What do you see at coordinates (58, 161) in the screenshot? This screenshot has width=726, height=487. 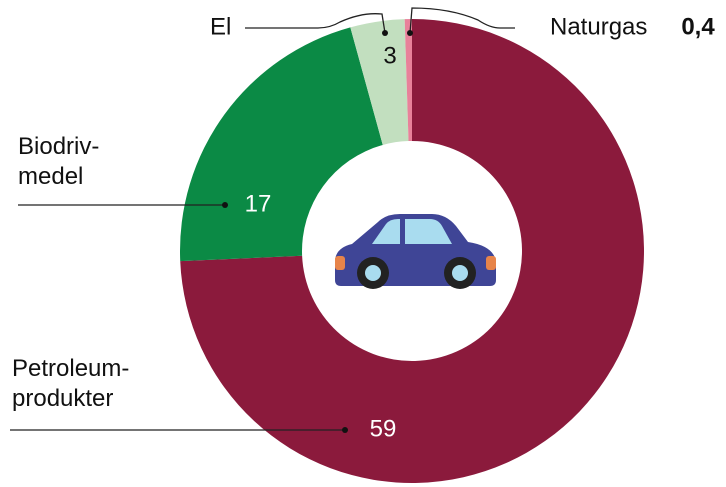 I see `slice-label: Biodriv-medel` at bounding box center [58, 161].